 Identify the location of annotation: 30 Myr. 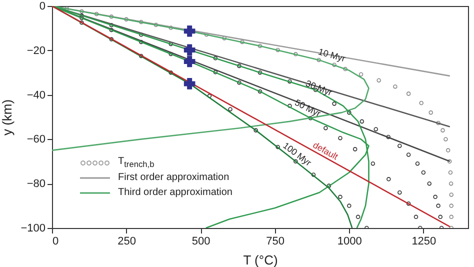
(319, 88).